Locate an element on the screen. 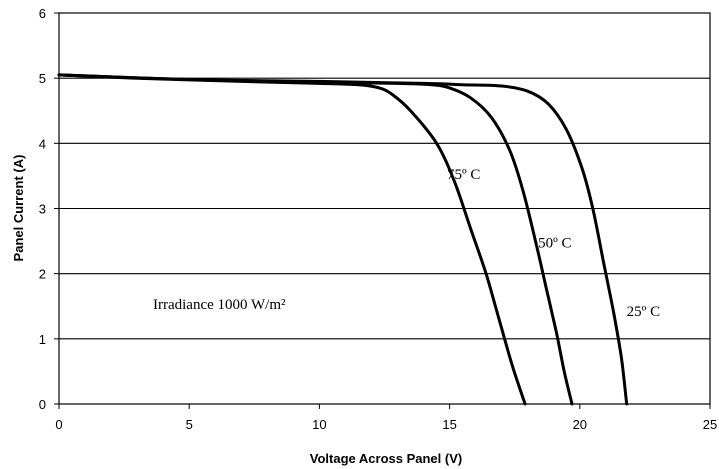 This screenshot has width=719, height=469. x-tick-label: 10 is located at coordinates (319, 424).